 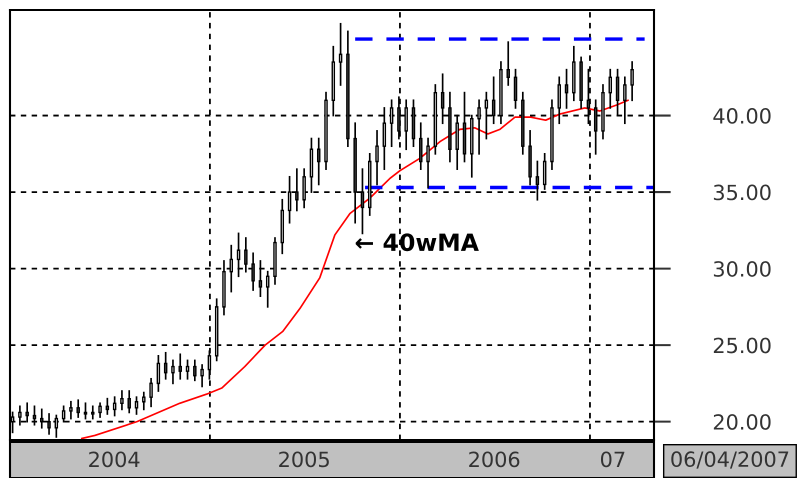 What do you see at coordinates (742, 269) in the screenshot?
I see `y-tick-label: 30.00` at bounding box center [742, 269].